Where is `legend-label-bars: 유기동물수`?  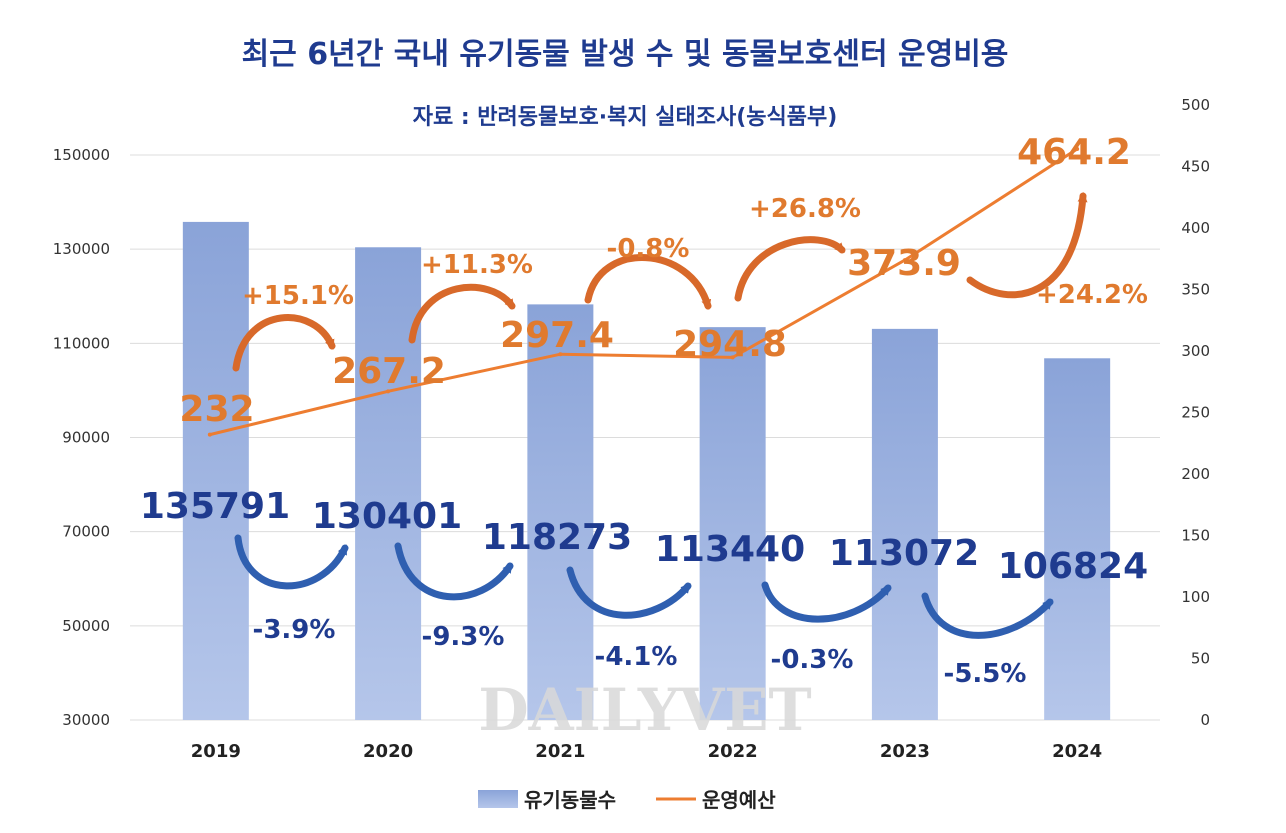
legend-label-bars: 유기동물수 is located at coordinates (570, 800).